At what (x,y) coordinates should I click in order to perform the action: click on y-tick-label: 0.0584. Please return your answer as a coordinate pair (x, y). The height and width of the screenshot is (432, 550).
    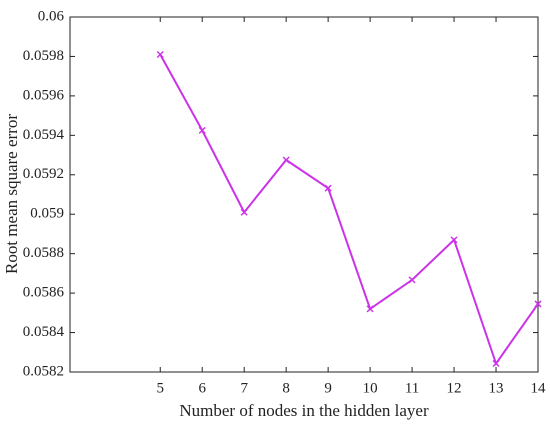
    Looking at the image, I should click on (44, 332).